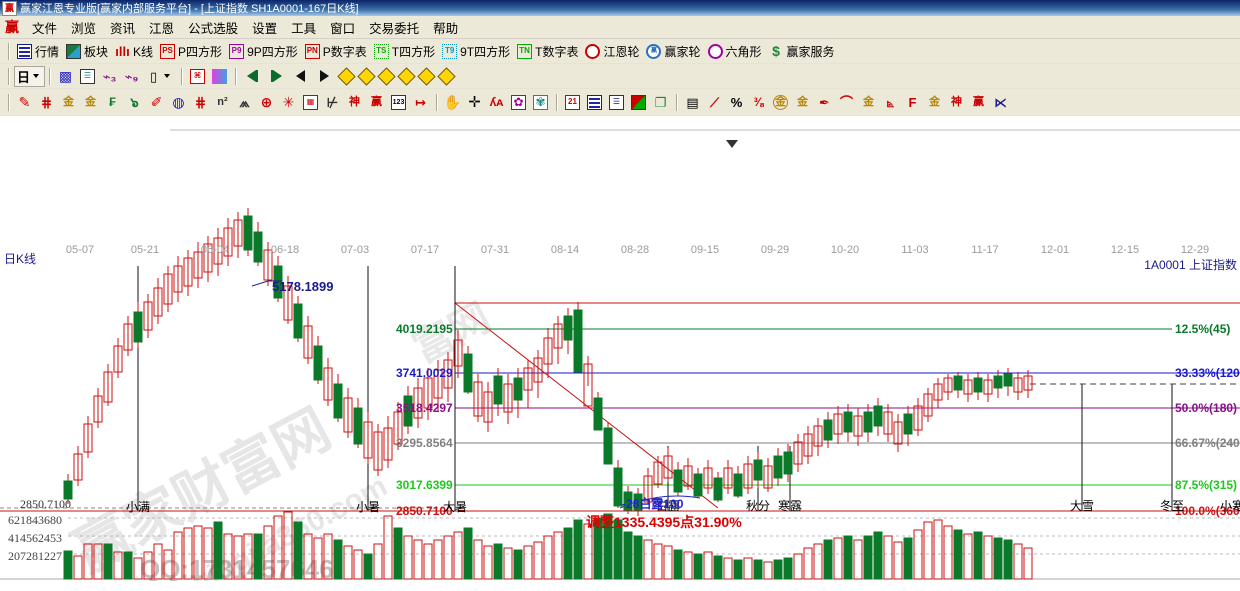 The image size is (1240, 591). I want to click on toolbar-button-winner-service: $ 赢家服务, so click(802, 51).